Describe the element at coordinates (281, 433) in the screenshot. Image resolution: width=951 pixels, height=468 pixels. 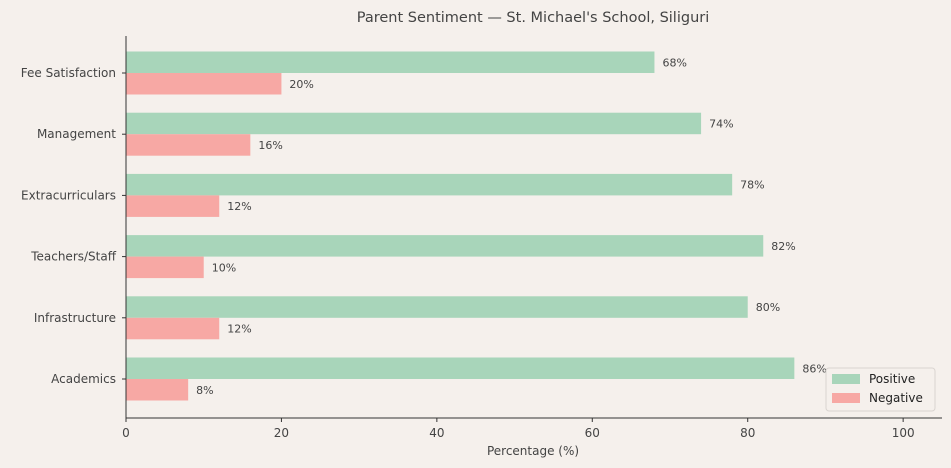
I see `x-tick-label: 20` at that location.